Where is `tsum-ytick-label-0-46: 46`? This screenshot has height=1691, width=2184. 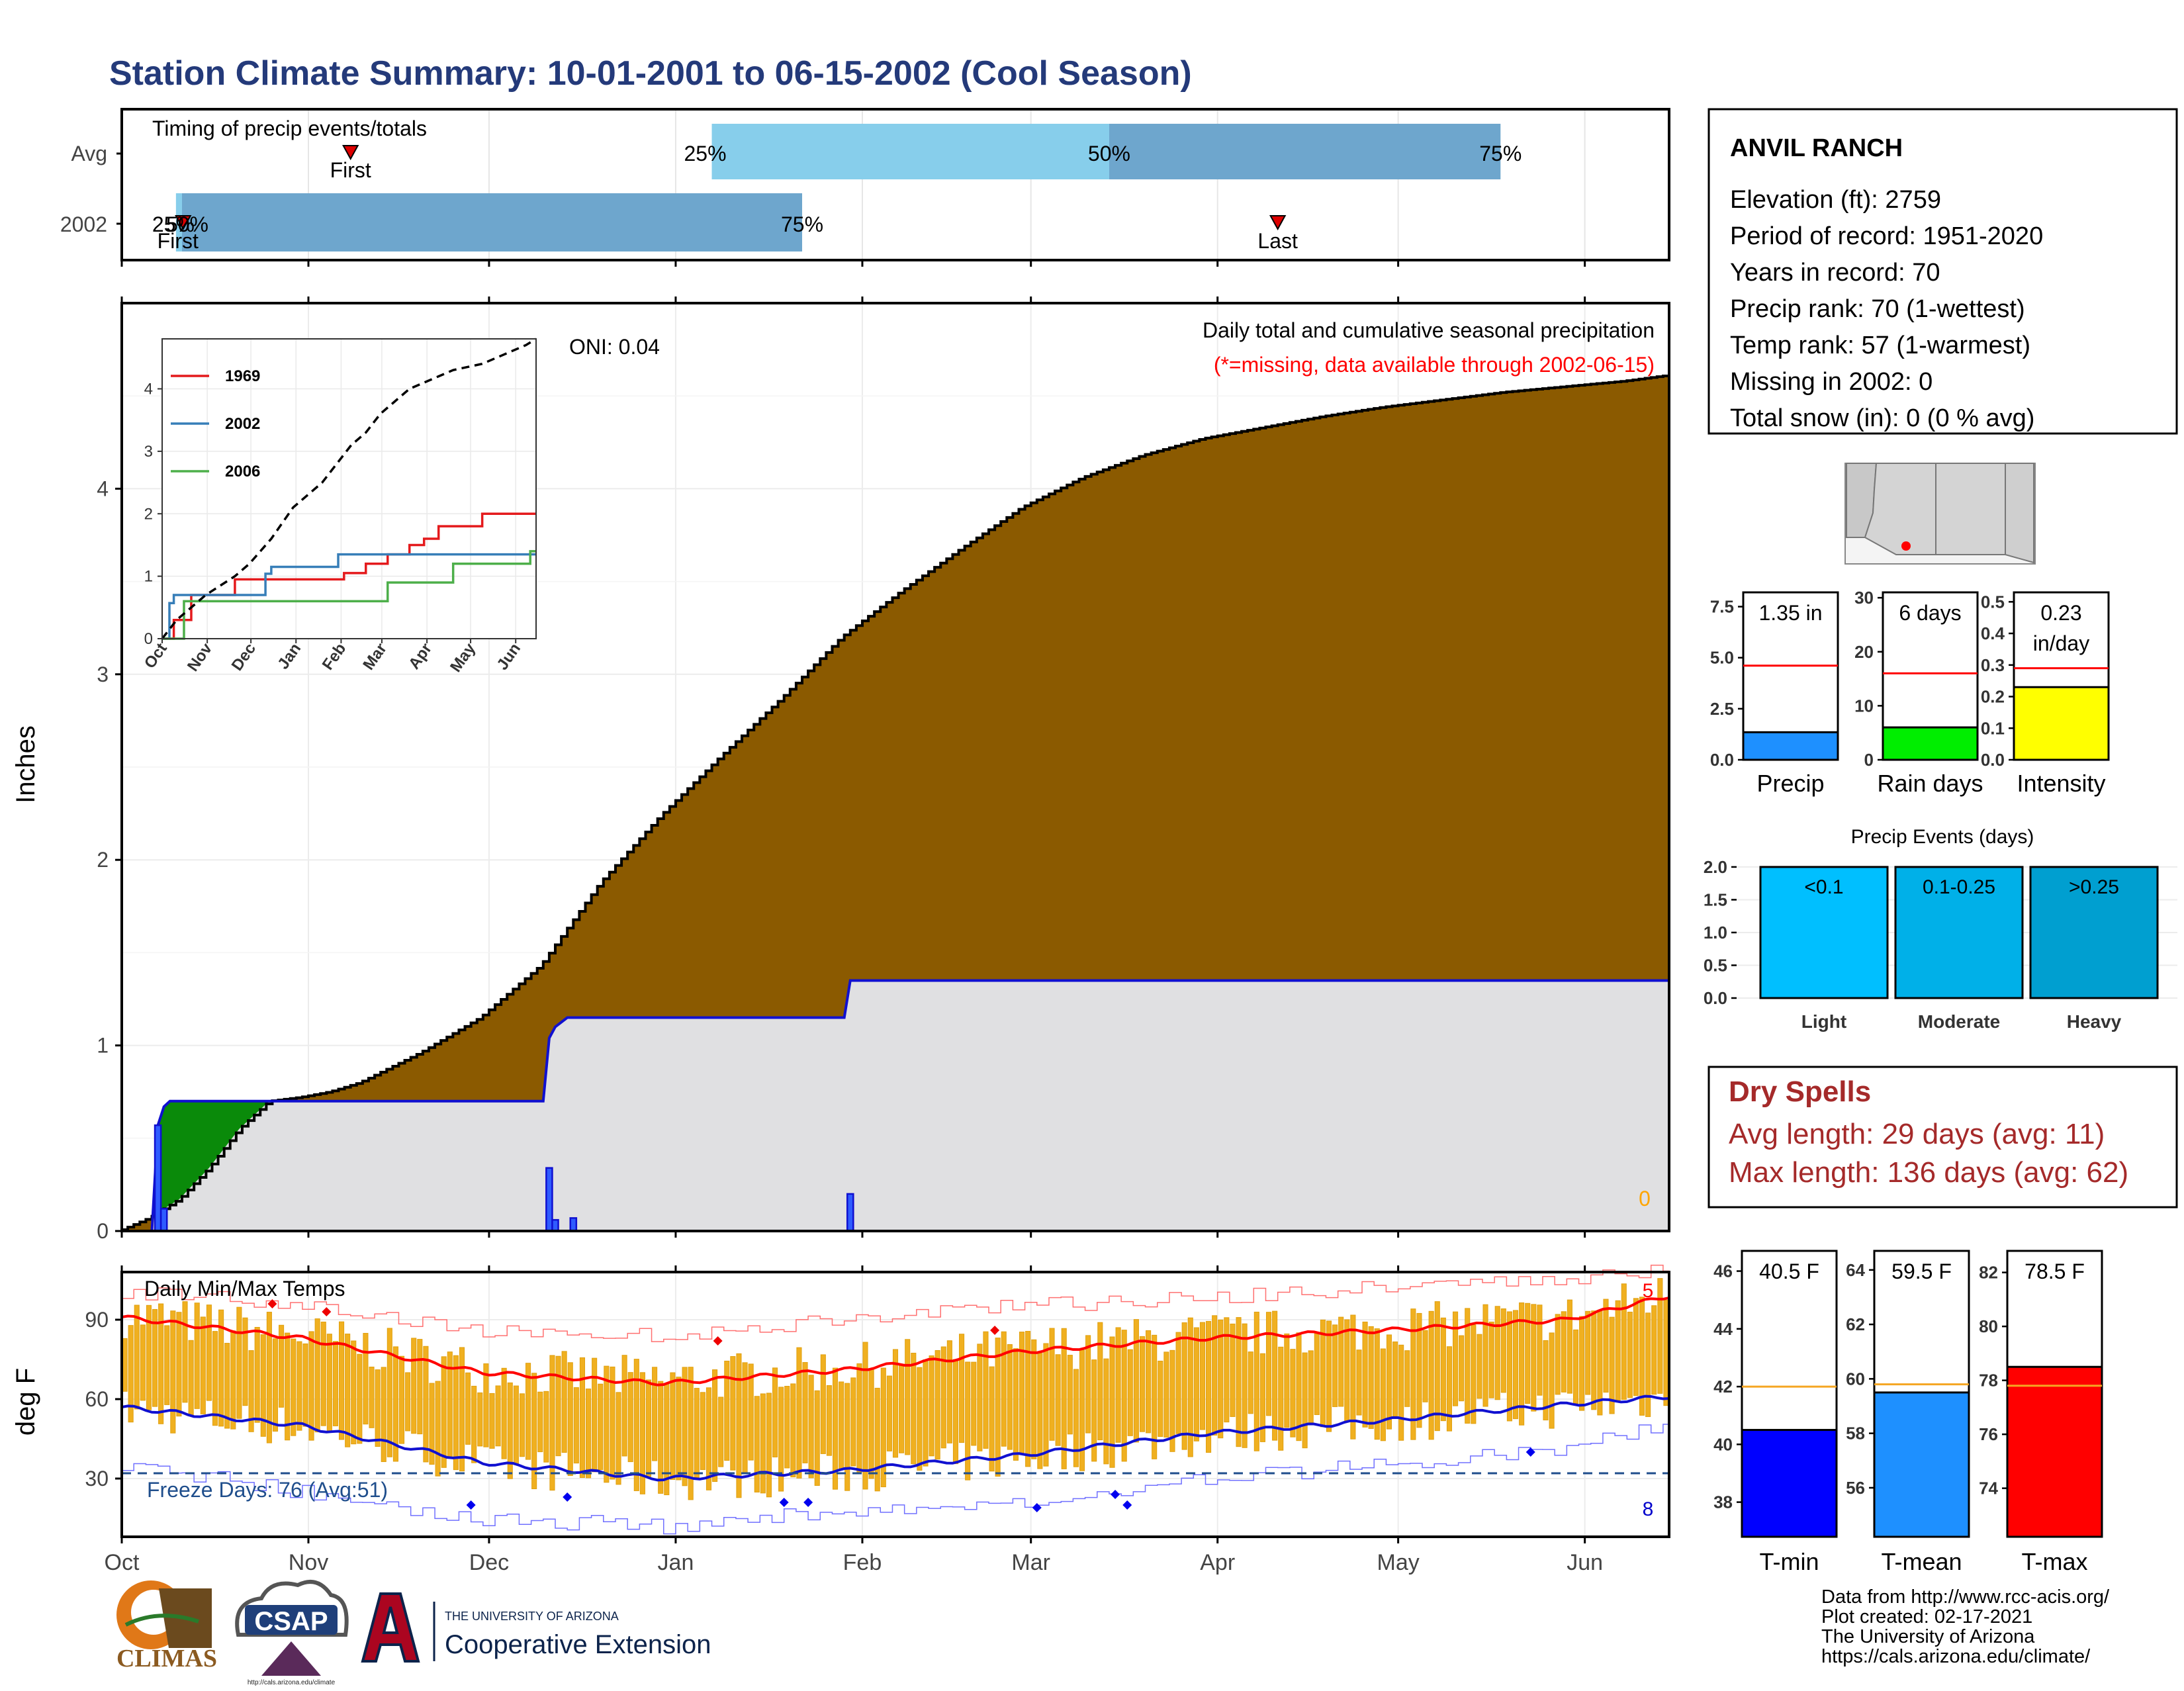 tsum-ytick-label-0-46: 46 is located at coordinates (1723, 1271).